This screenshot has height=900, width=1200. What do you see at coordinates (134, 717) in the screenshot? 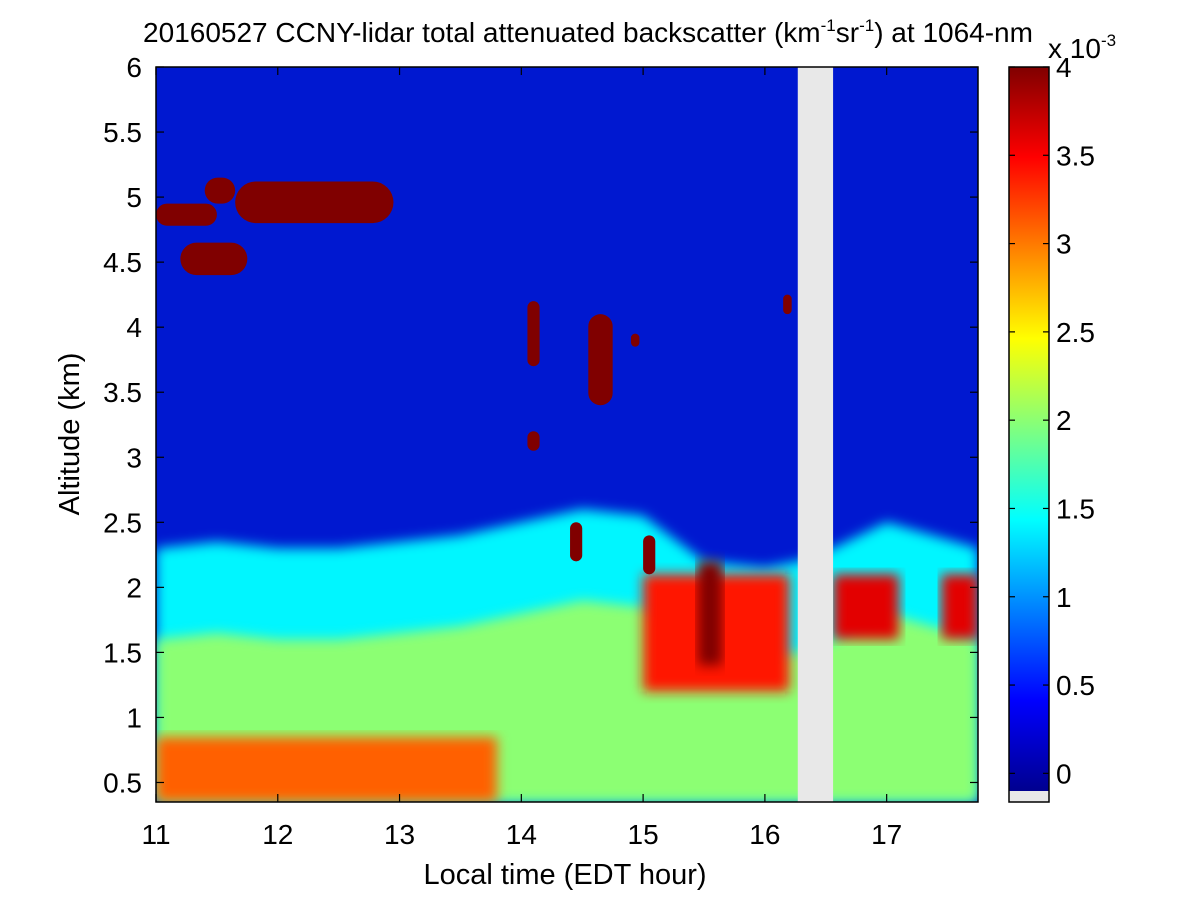
I see `y-tick-label: 1` at bounding box center [134, 717].